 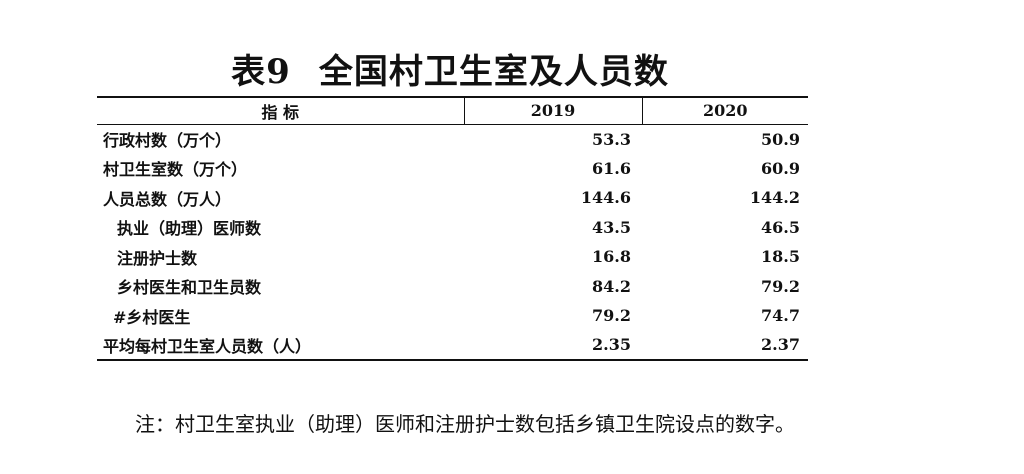 I want to click on row-label: 人员总数（万人）, so click(x=167, y=199).